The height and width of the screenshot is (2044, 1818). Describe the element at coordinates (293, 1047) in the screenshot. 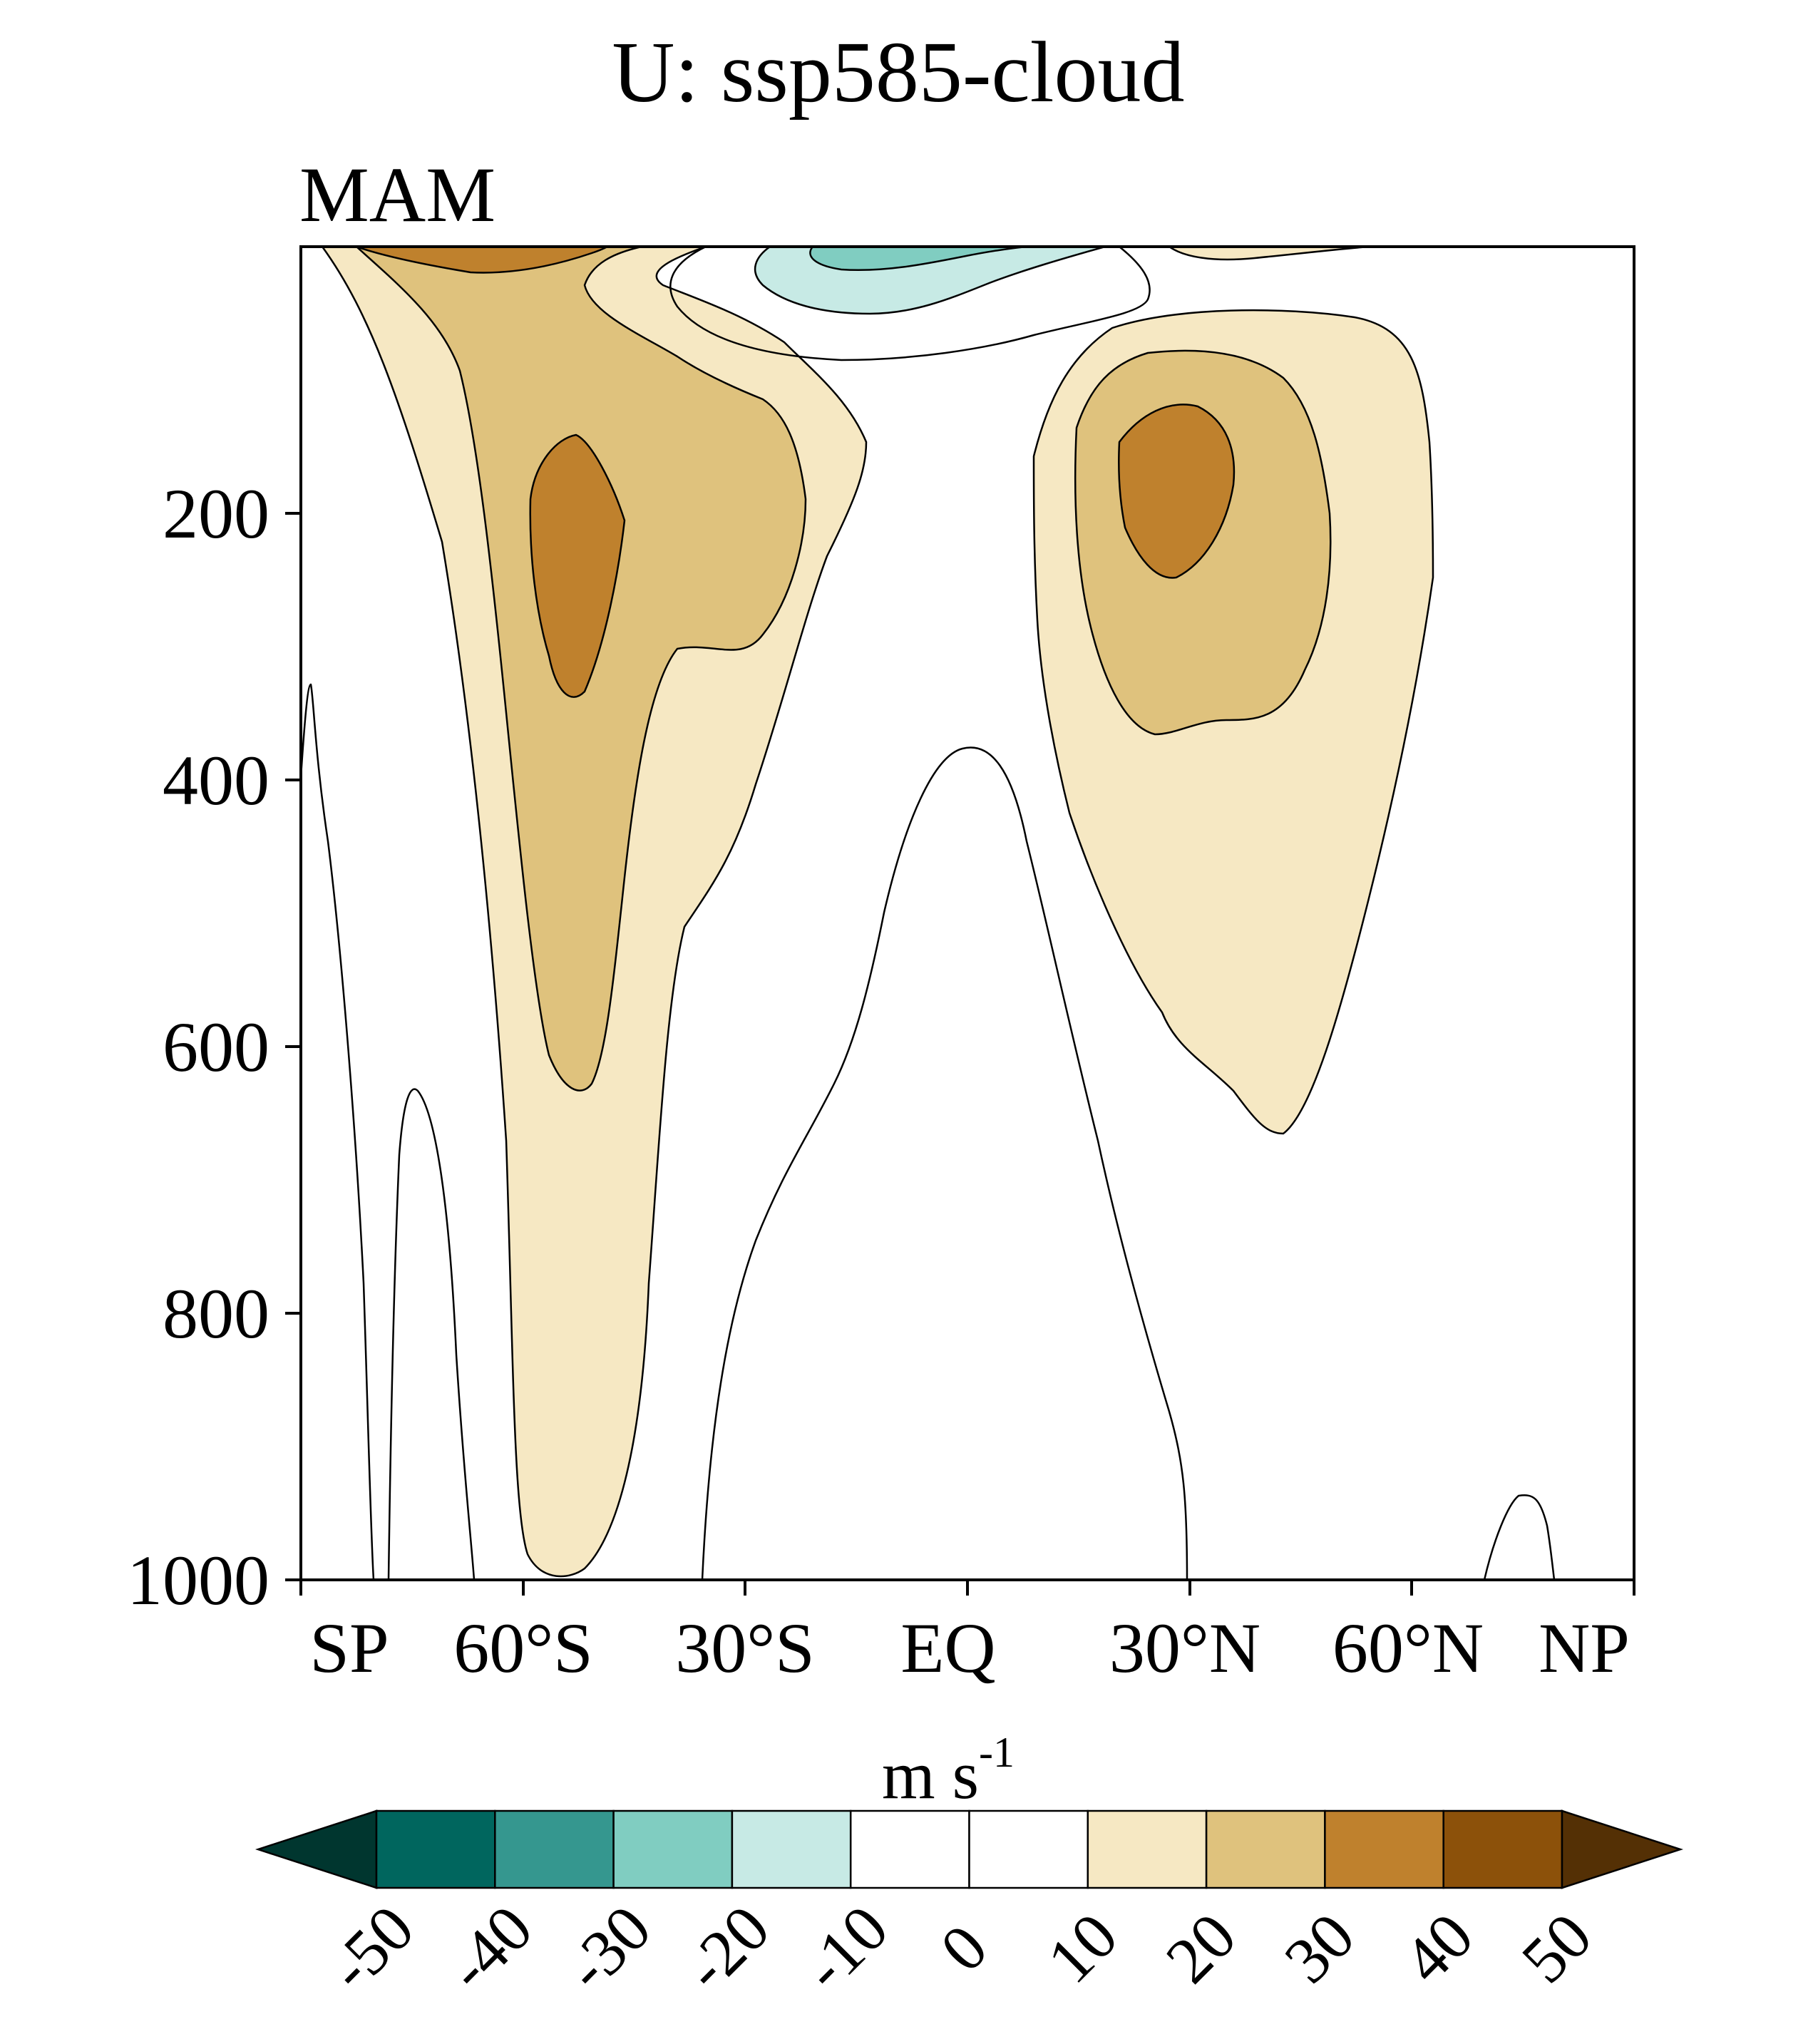

I see `y-axis` at that location.